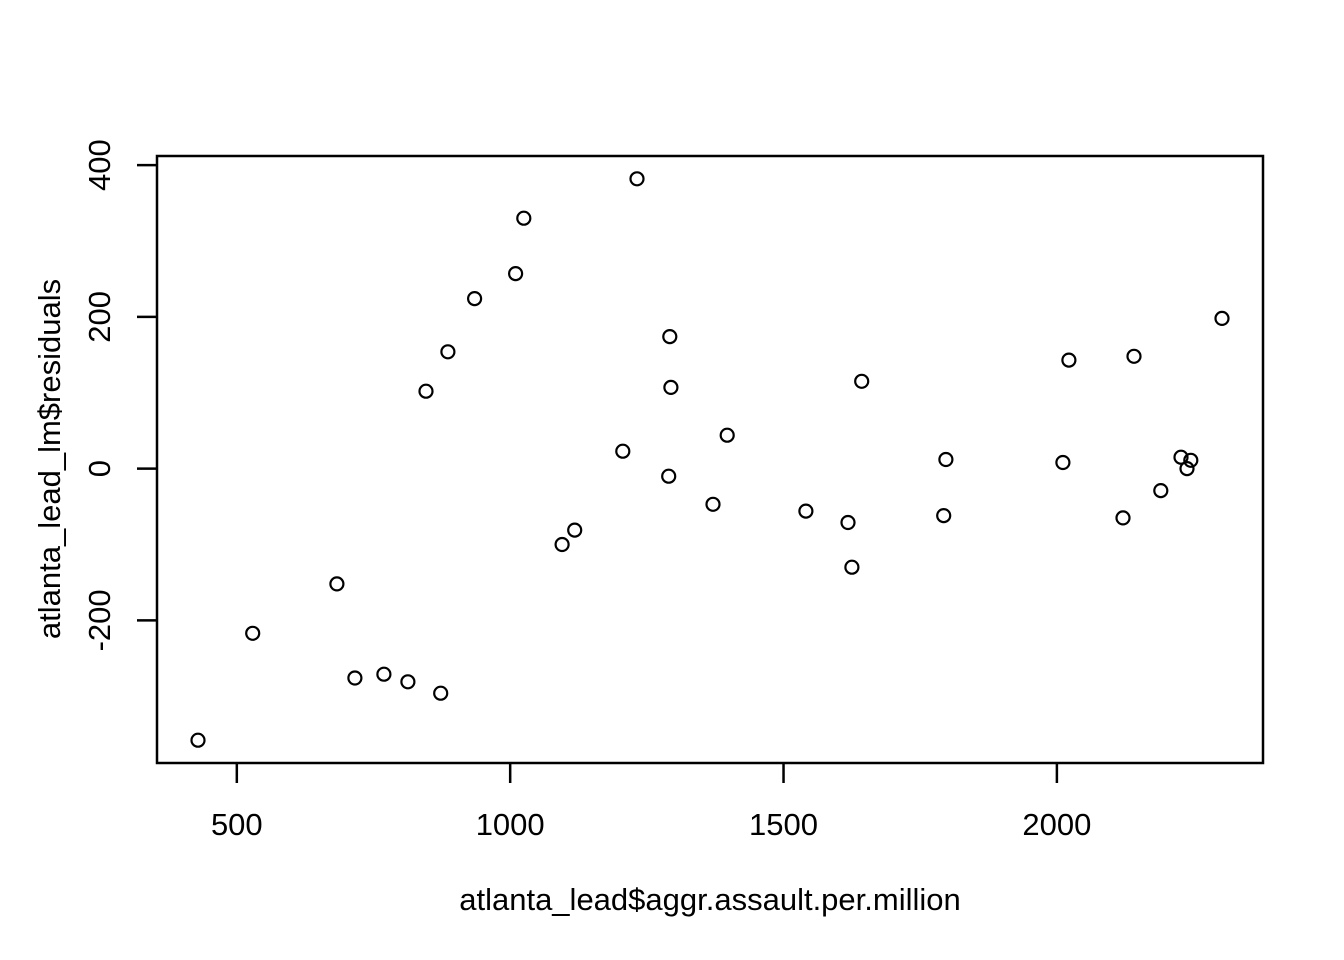 Image resolution: width=1344 pixels, height=960 pixels. What do you see at coordinates (510, 824) in the screenshot?
I see `x-tick-label: 1000` at bounding box center [510, 824].